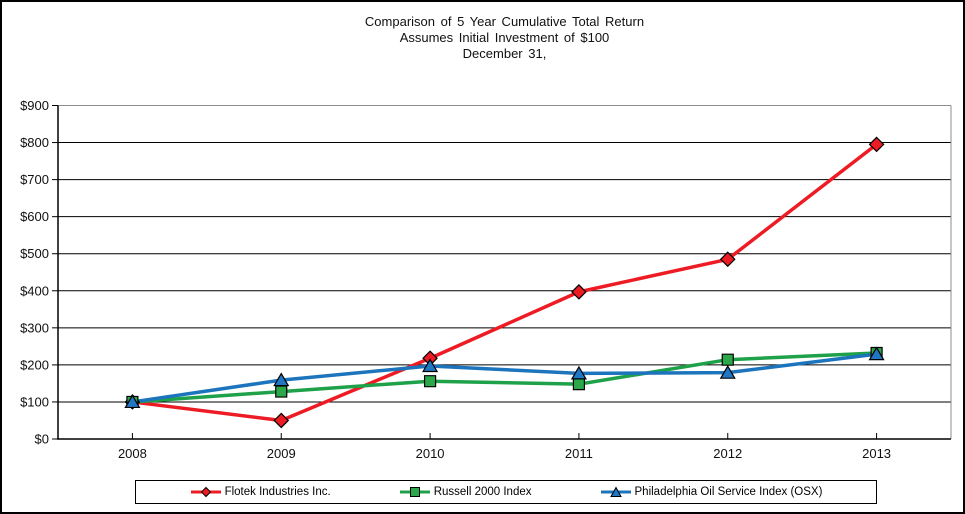 This screenshot has width=965, height=514. Describe the element at coordinates (728, 492) in the screenshot. I see `legend-label-osx: Philadelphia Oil Service Index (OSX)` at that location.